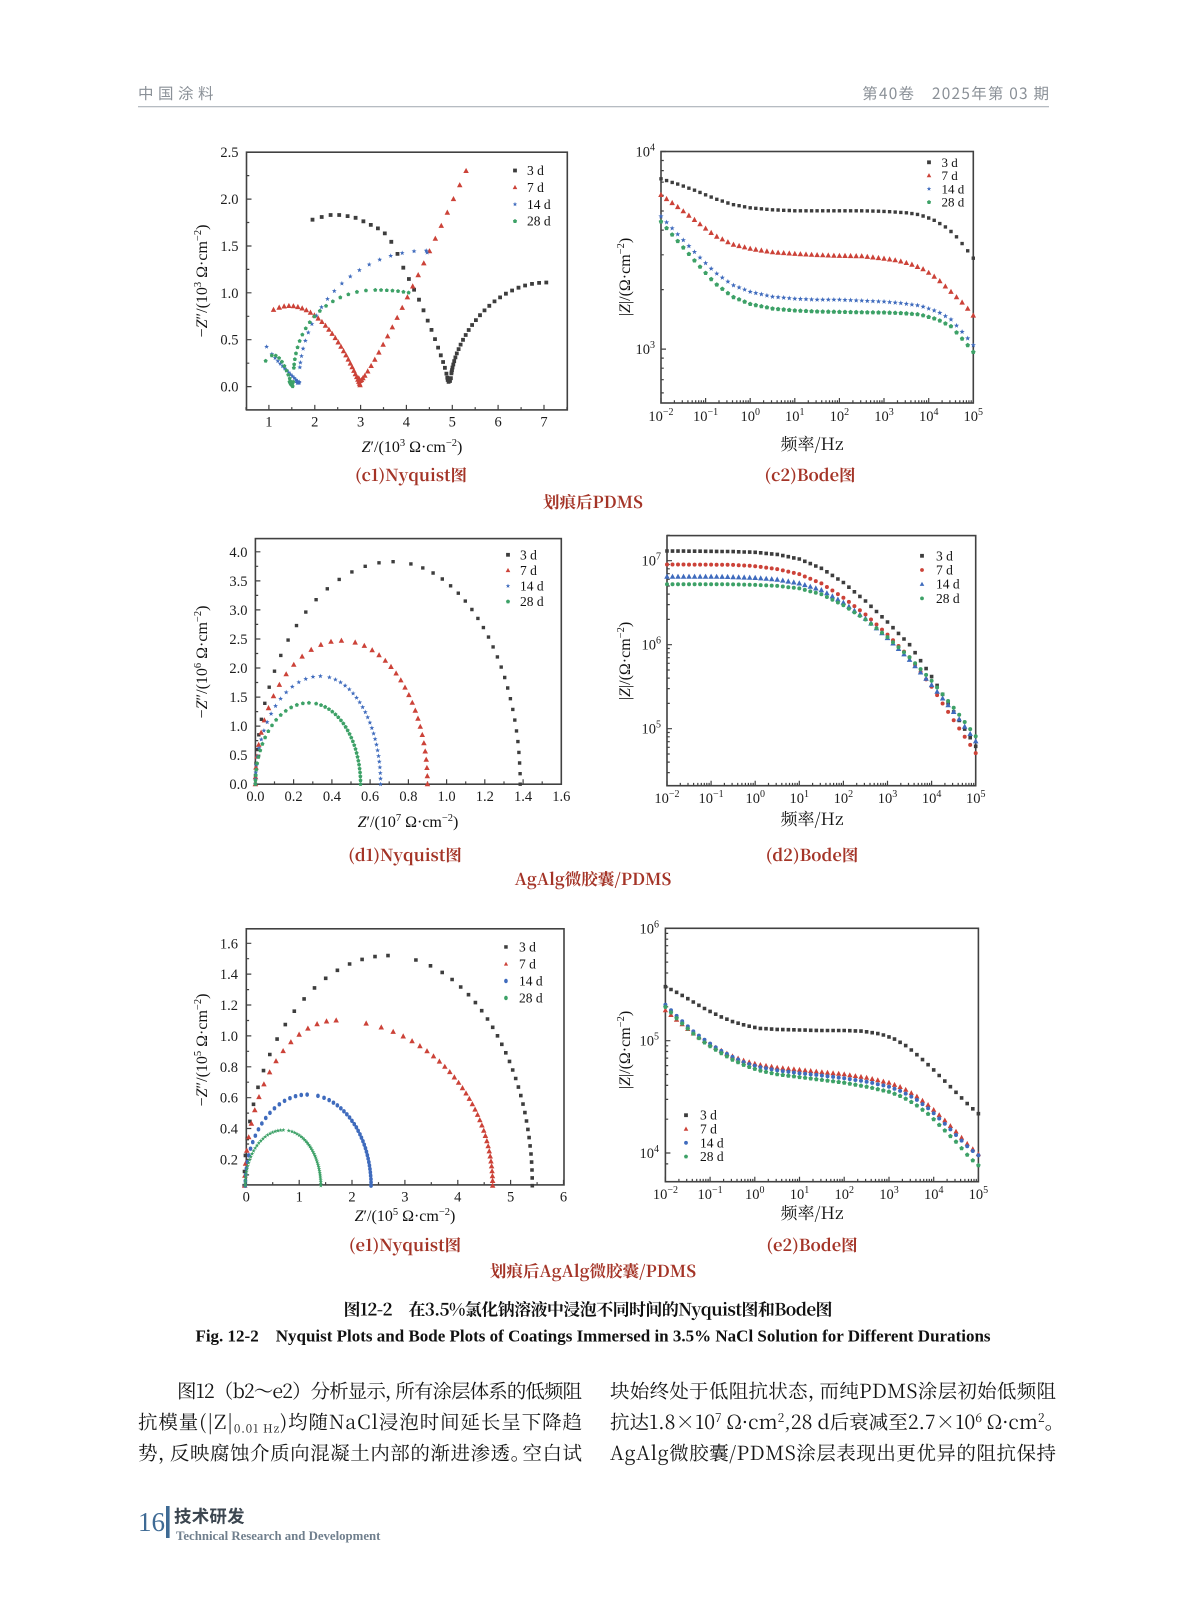  I want to click on svg-text: −Z″/(103 Ω·cm−2), so click(202, 281).